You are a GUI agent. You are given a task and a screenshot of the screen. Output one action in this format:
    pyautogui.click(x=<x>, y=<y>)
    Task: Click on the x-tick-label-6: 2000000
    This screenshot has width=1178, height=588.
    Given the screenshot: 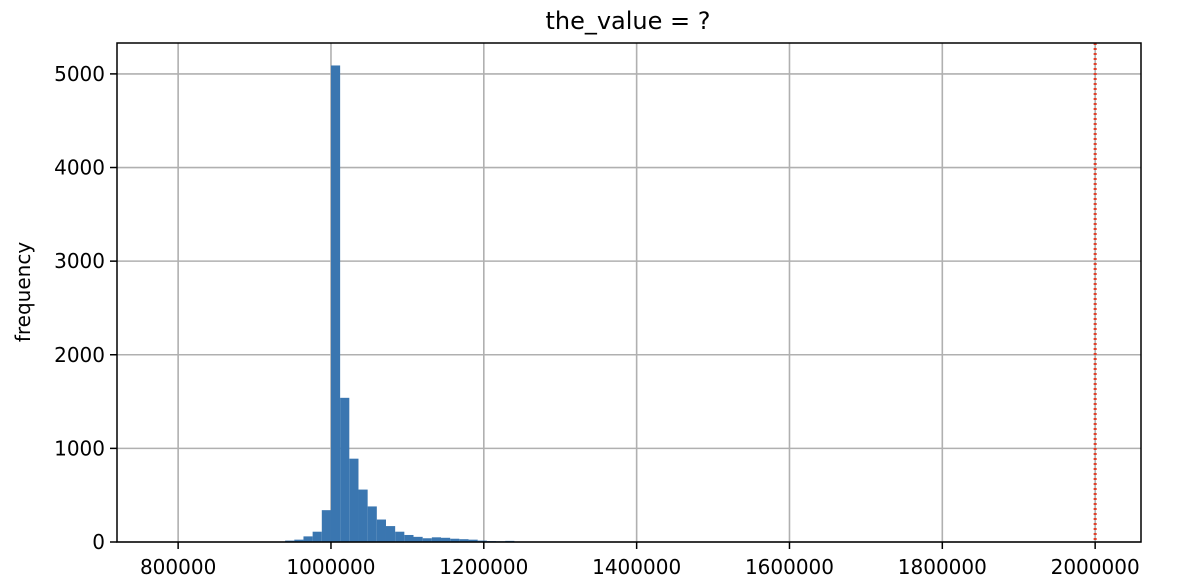 What is the action you would take?
    pyautogui.click(x=1095, y=567)
    